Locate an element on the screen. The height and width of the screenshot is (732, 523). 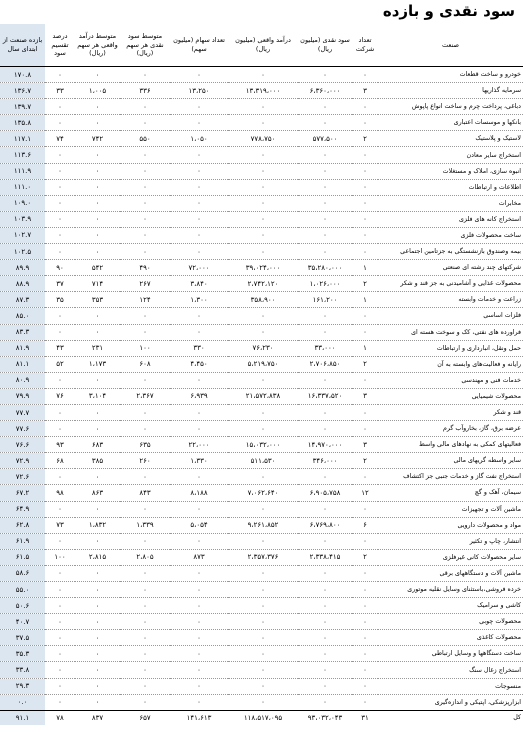
table-row: محصولات چوبی ۰ ۰ ۰ ۰ ۰ ۰ ۰ ۴۰.۷ is located at coordinates (261, 622).